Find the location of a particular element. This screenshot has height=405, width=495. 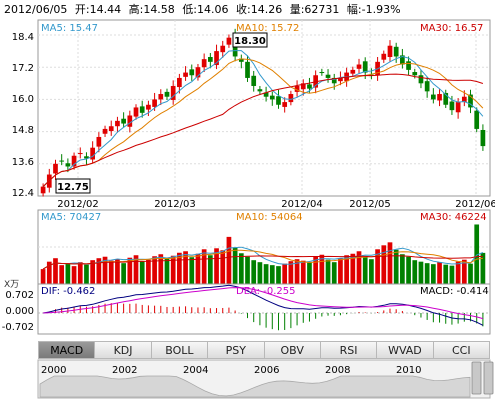

xtick-2: 2012/04 is located at coordinates (302, 204).